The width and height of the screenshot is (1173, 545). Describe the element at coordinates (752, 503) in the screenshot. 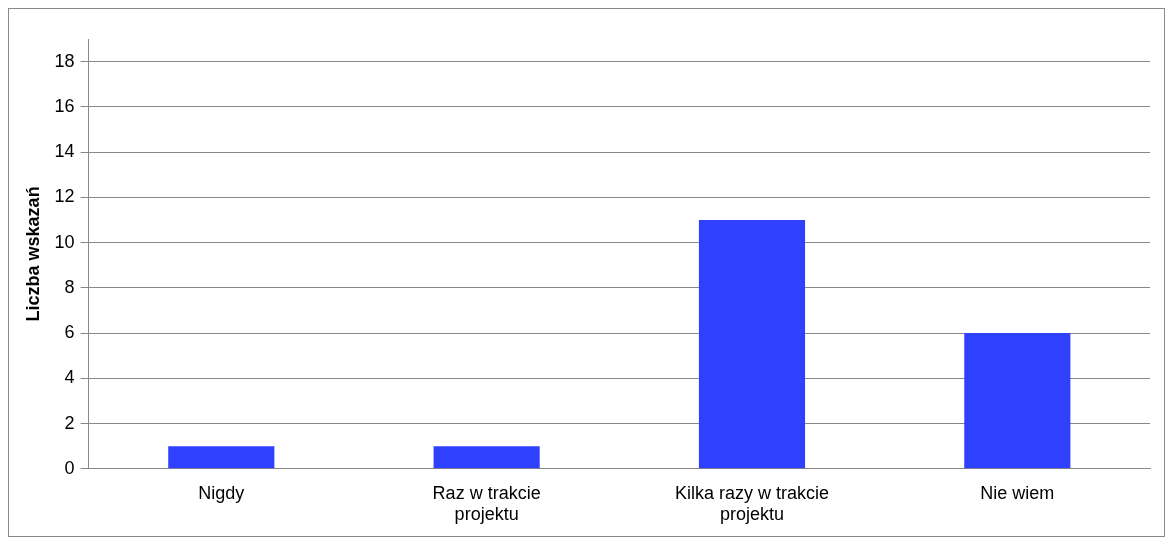

I see `x-tick-label: Kilka razy w trakcie projektu` at that location.